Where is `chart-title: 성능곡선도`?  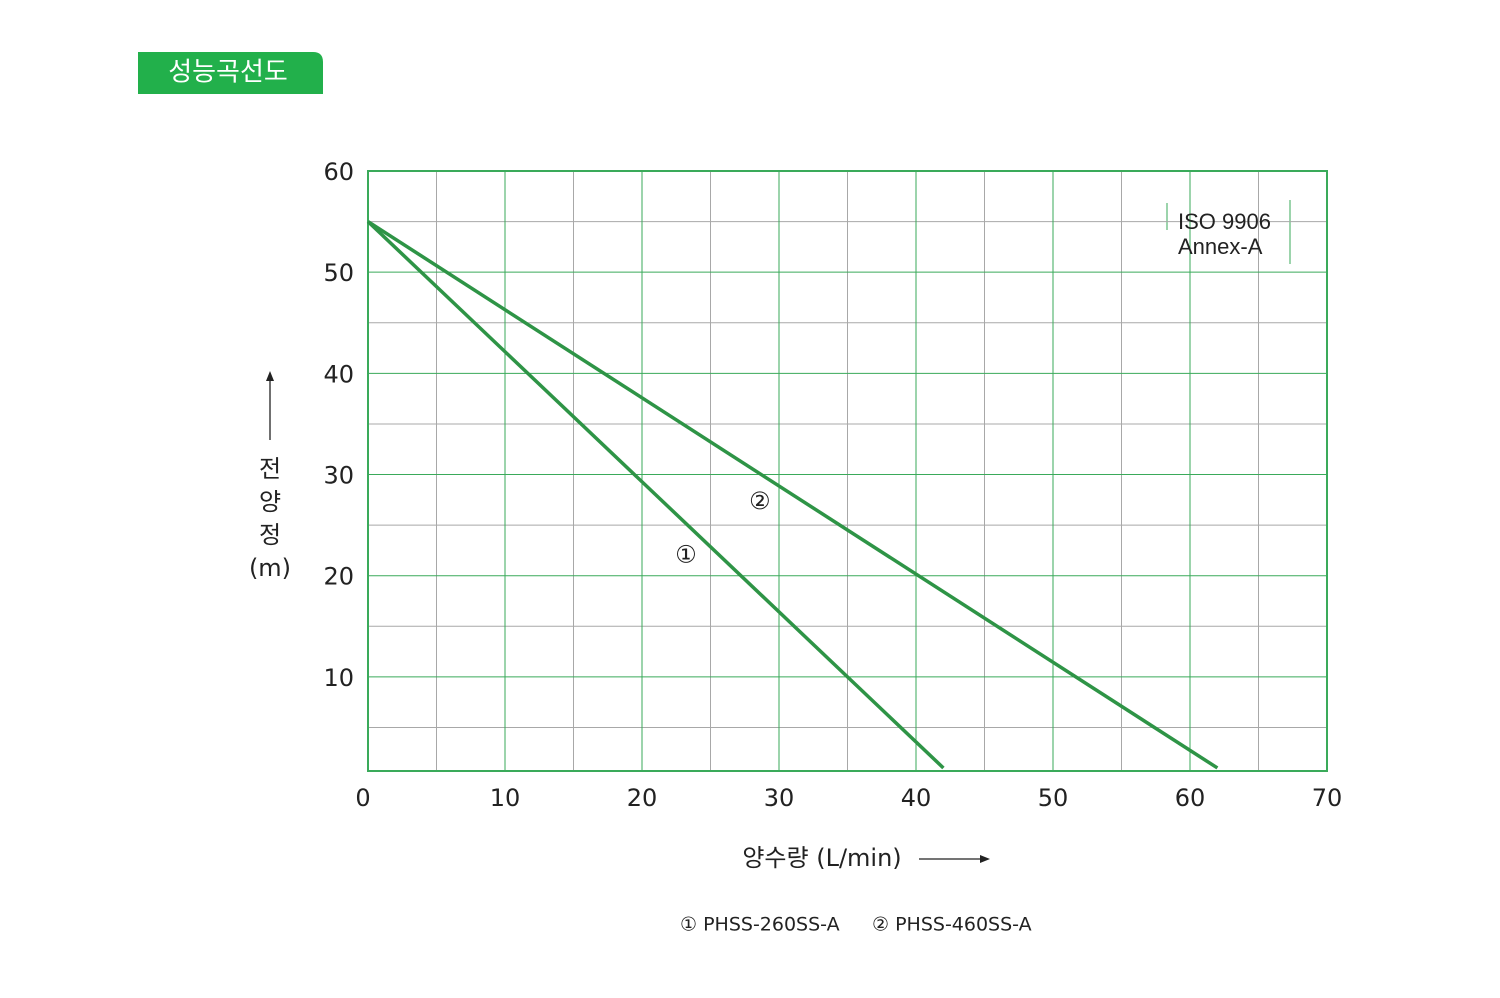 chart-title: 성능곡선도 is located at coordinates (228, 73).